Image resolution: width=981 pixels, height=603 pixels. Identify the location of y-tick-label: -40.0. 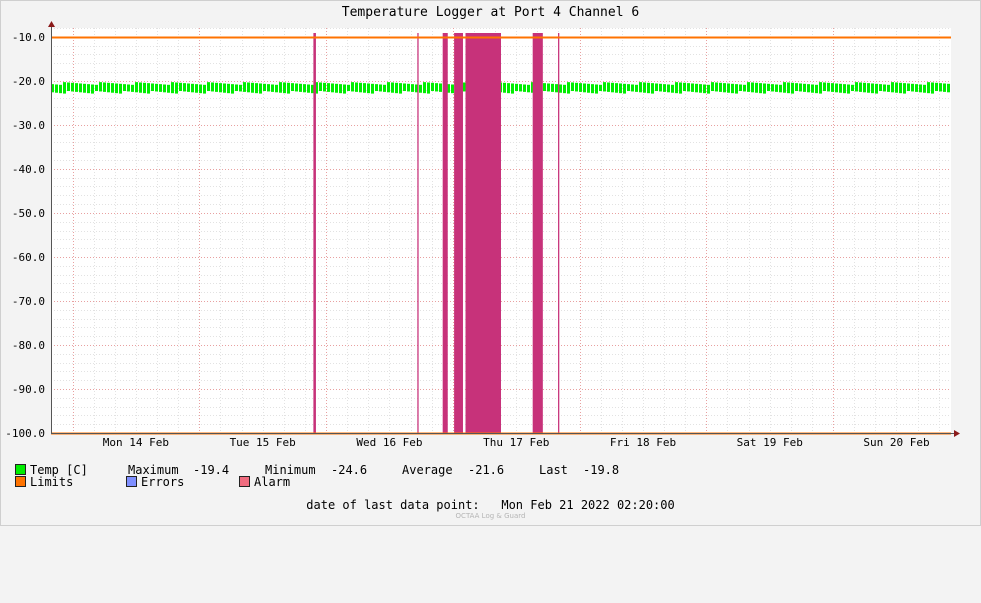
(28, 169).